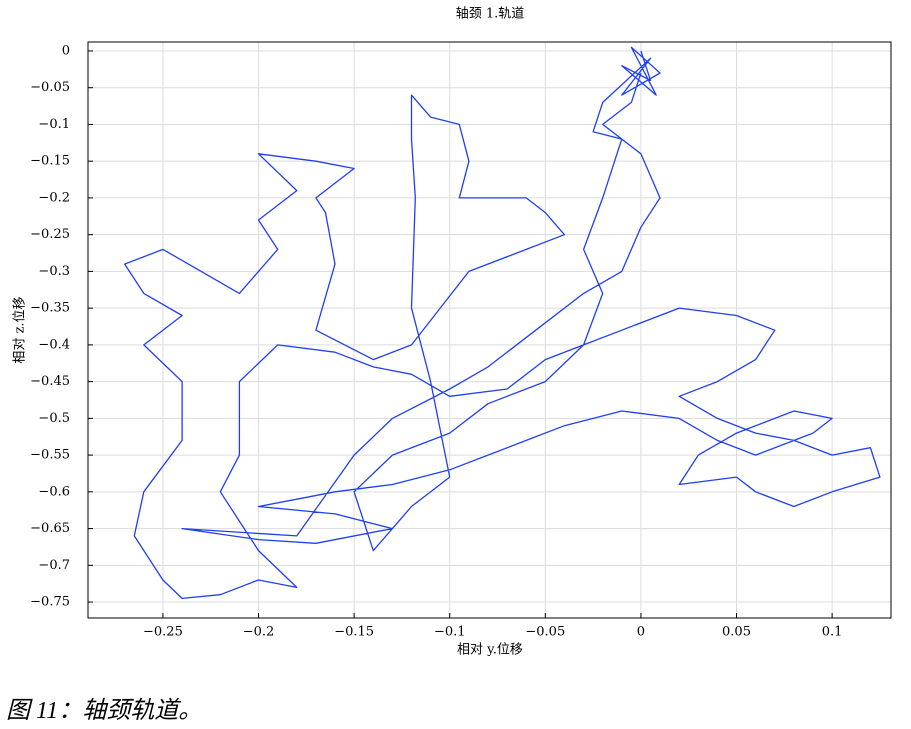 This screenshot has height=729, width=911. I want to click on x-tick-label: −0.25, so click(163, 632).